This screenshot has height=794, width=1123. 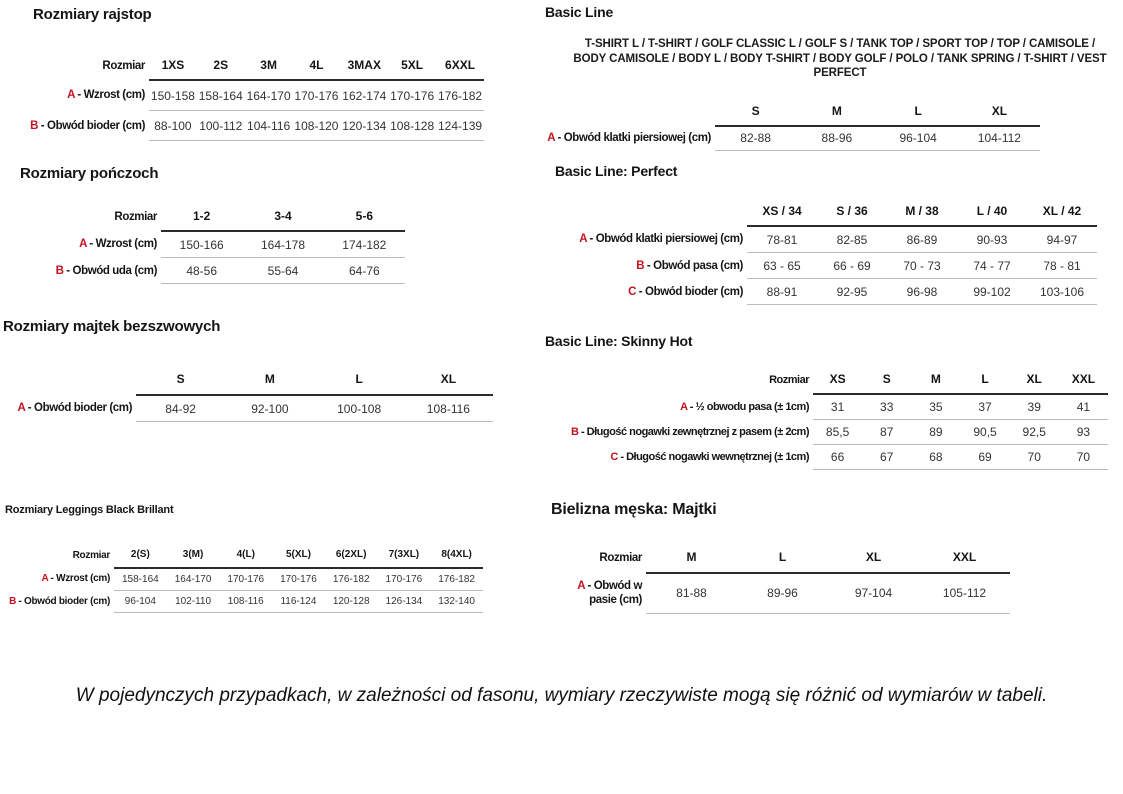 What do you see at coordinates (852, 239) in the screenshot?
I see `size-value-cell: 82-85` at bounding box center [852, 239].